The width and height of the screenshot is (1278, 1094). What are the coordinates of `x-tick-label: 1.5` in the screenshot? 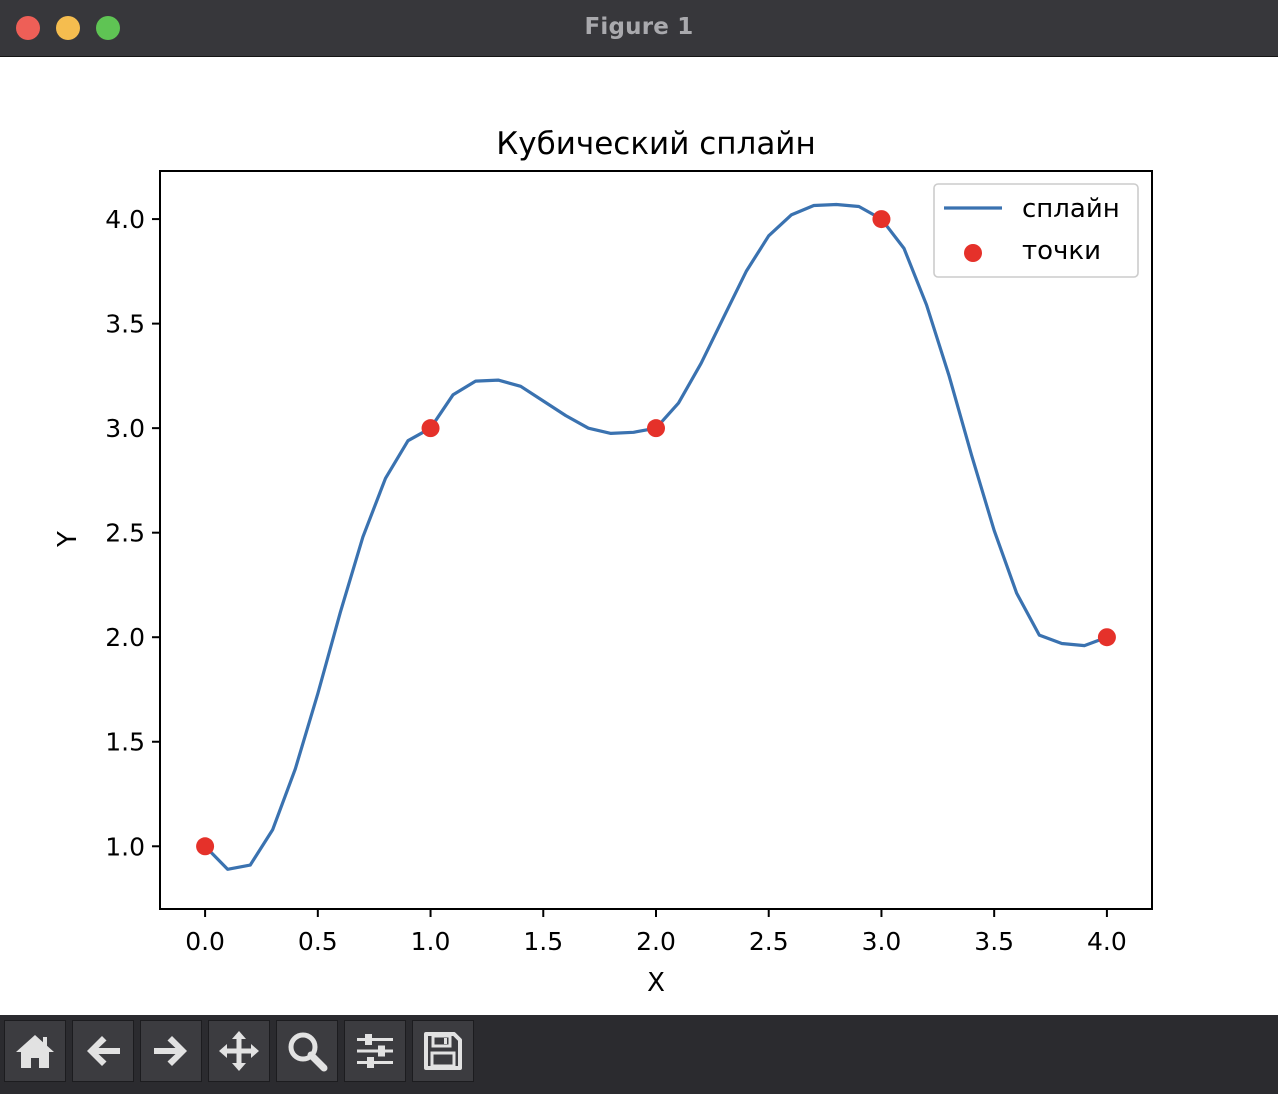 It's located at (543, 941).